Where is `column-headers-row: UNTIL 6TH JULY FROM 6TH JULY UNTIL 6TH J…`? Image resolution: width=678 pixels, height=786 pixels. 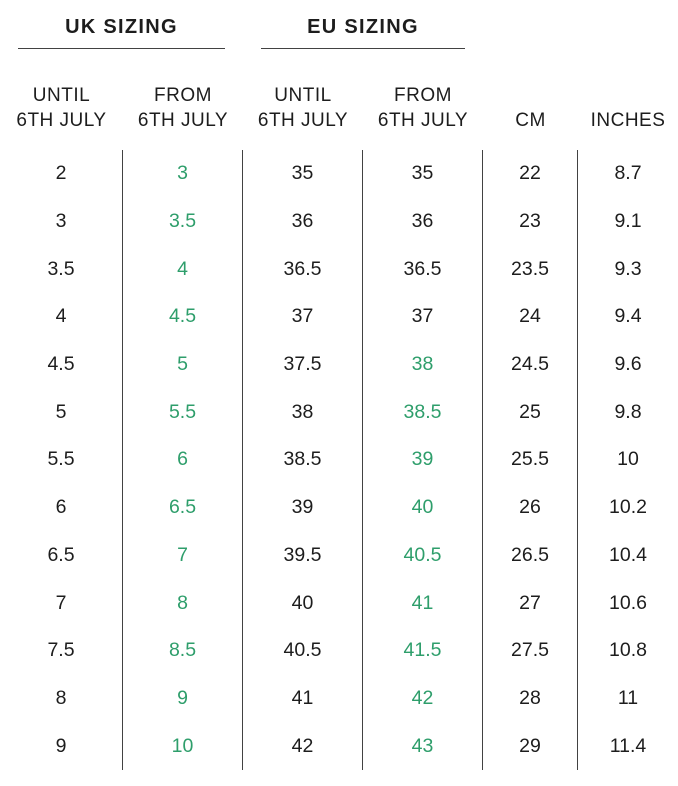 column-headers-row: UNTIL 6TH JULY FROM 6TH JULY UNTIL 6TH J… is located at coordinates (339, 99).